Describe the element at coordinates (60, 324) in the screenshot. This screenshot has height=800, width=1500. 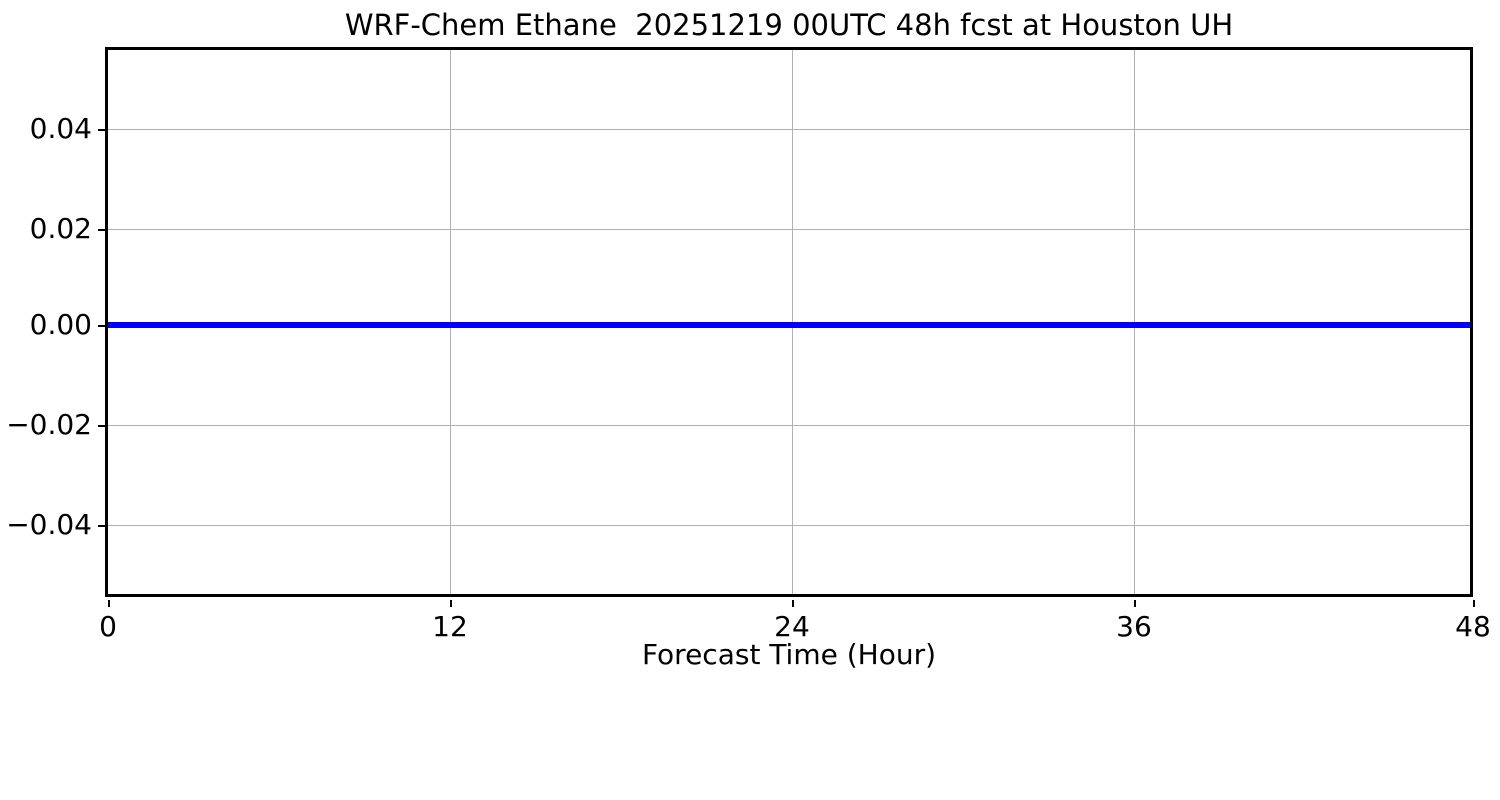
I see `y-tick-label: 0.00` at that location.